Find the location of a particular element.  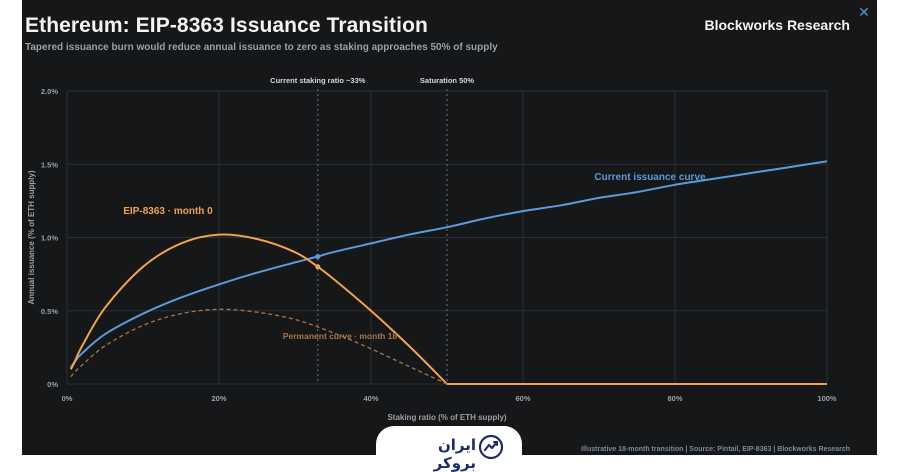

x-tick-label: 100% is located at coordinates (827, 398).